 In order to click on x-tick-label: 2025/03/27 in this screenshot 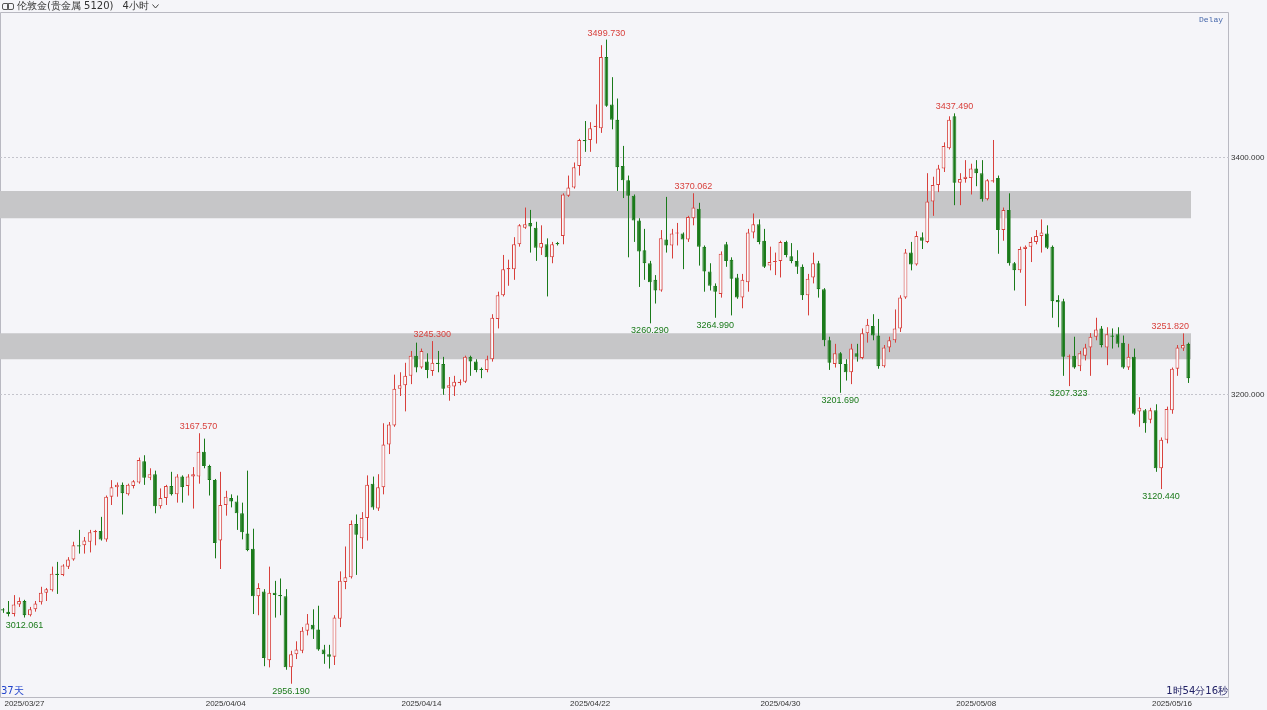, I will do `click(25, 703)`.